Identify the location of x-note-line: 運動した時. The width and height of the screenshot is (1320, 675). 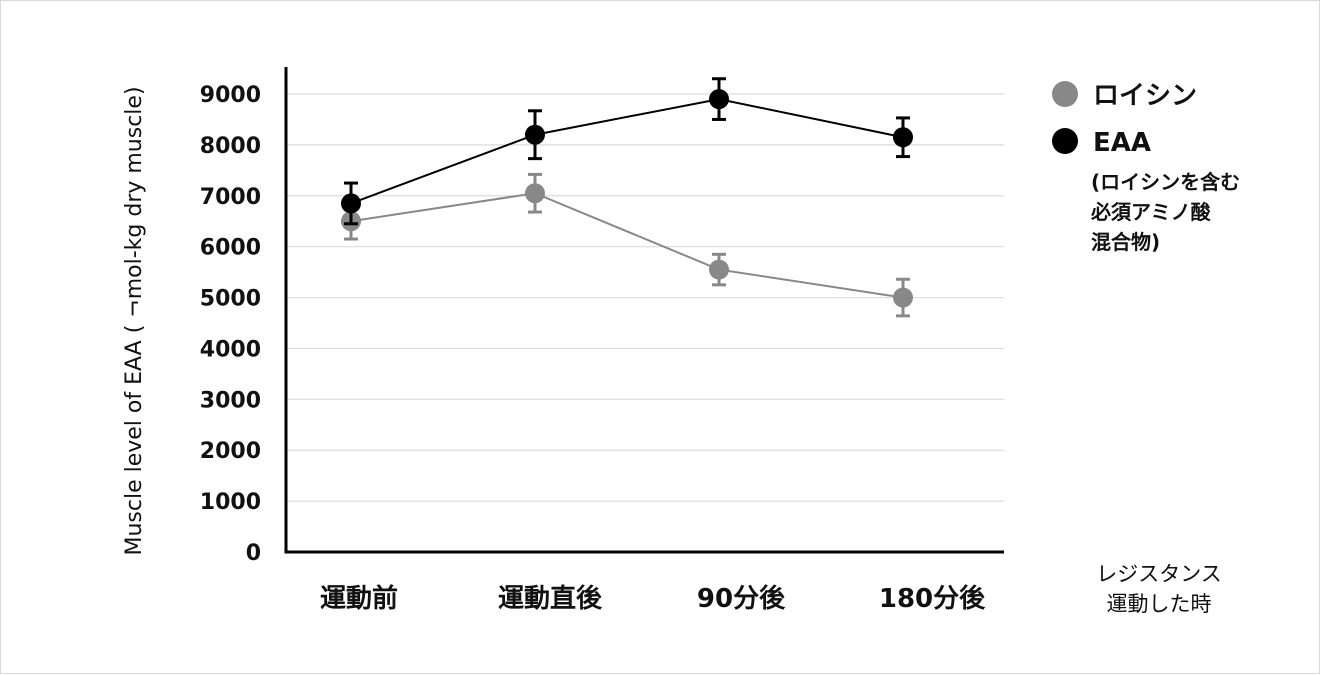
(1159, 604).